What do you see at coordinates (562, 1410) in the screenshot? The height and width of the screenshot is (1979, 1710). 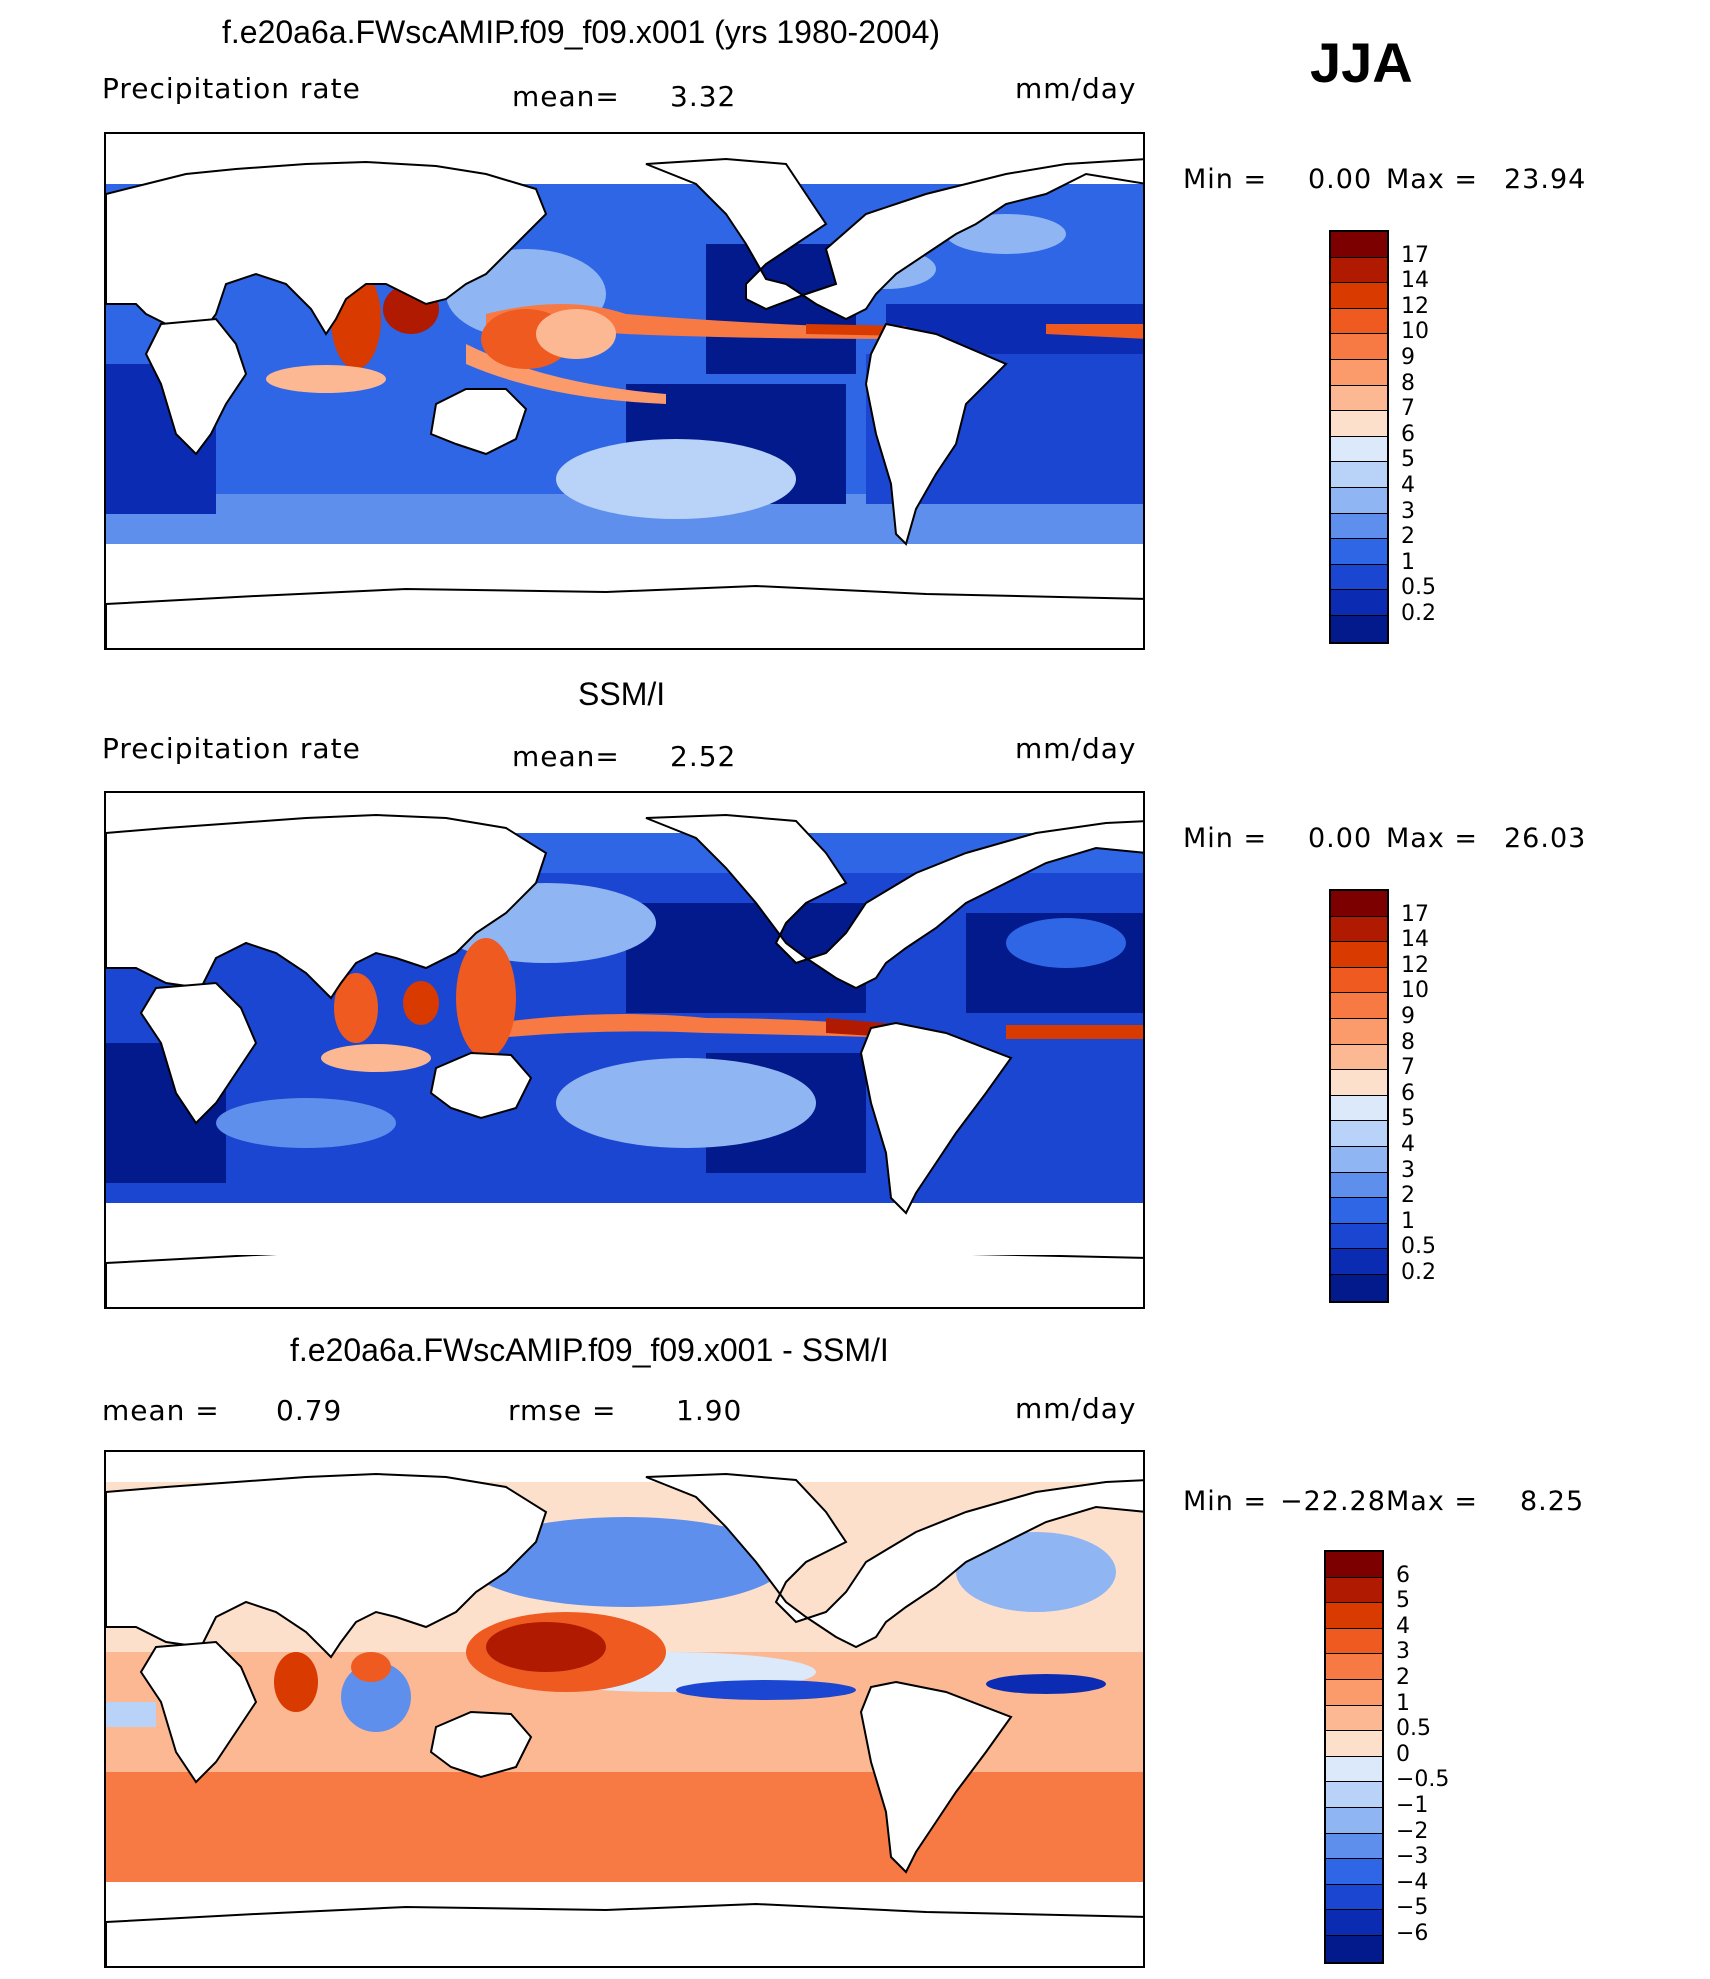 I see `panel3-rmse-label: rmse =` at bounding box center [562, 1410].